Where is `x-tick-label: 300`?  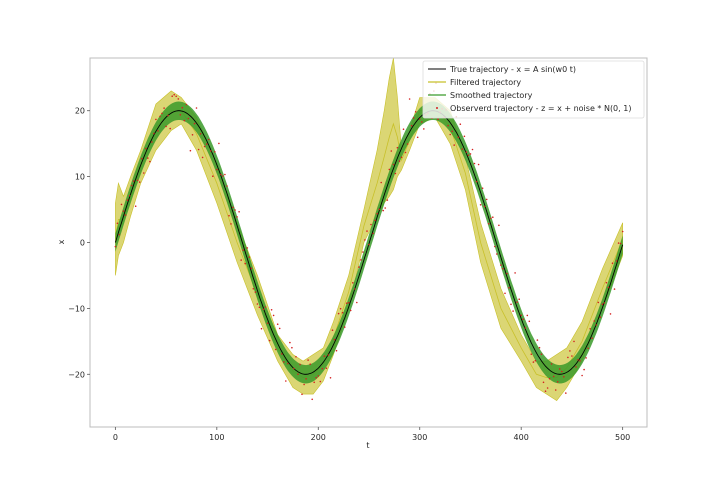
x-tick-label: 300 is located at coordinates (419, 437).